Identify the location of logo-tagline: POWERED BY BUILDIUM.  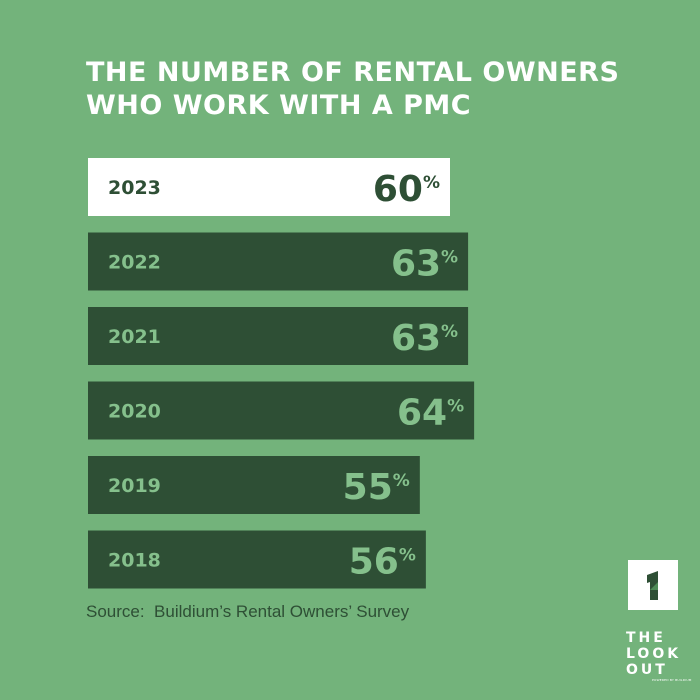
(672, 680).